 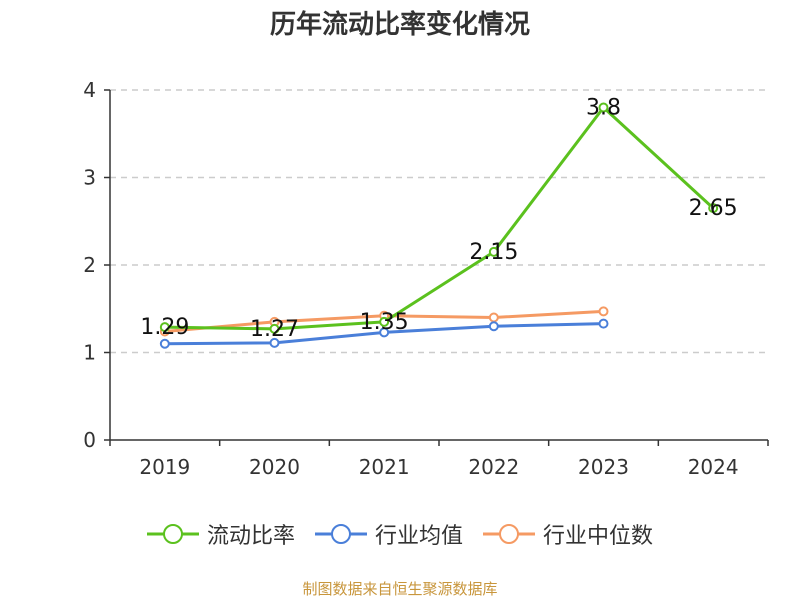 I want to click on series-2-point-2020, so click(x=274, y=342).